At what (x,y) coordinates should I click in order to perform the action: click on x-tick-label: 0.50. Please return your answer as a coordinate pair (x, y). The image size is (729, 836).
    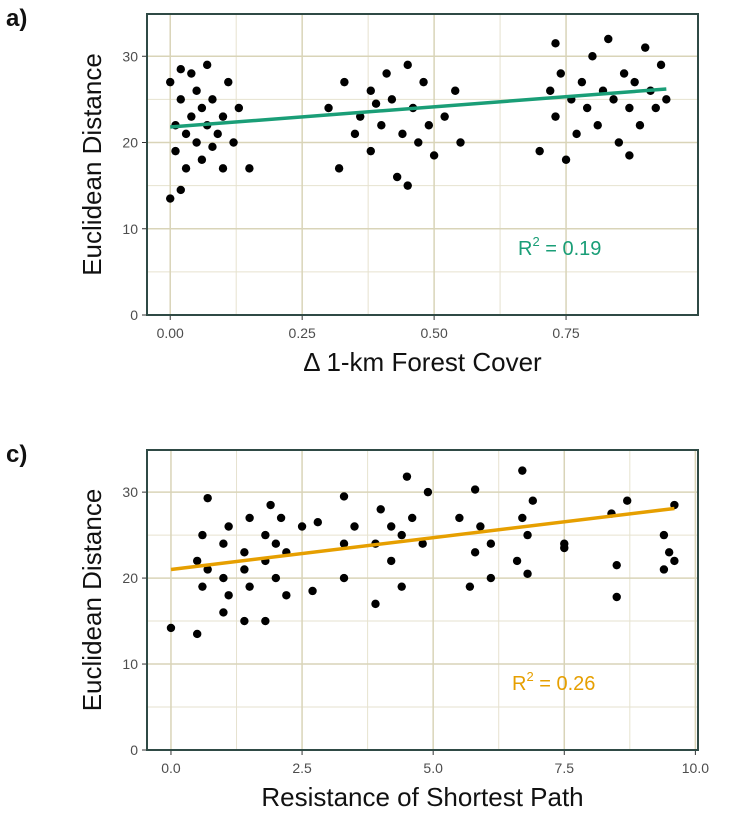
    Looking at the image, I should click on (433, 333).